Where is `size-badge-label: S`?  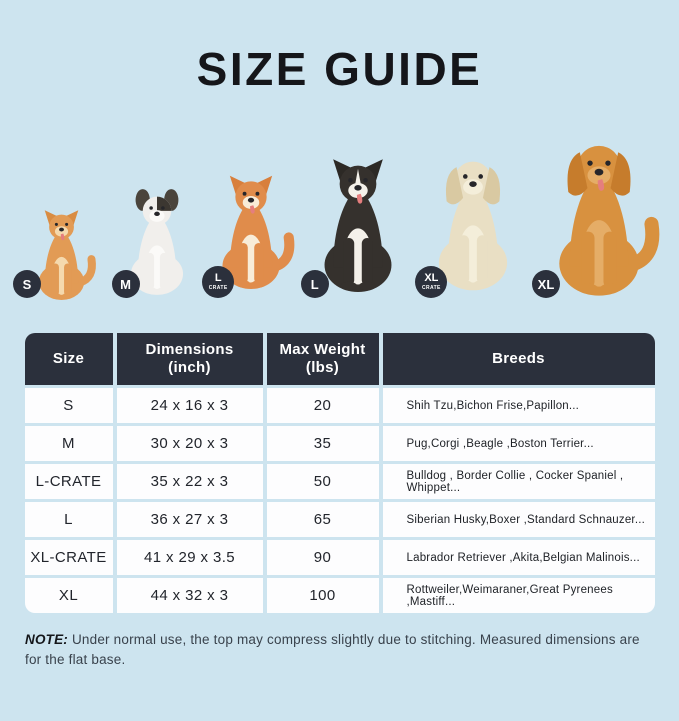 size-badge-label: S is located at coordinates (27, 284).